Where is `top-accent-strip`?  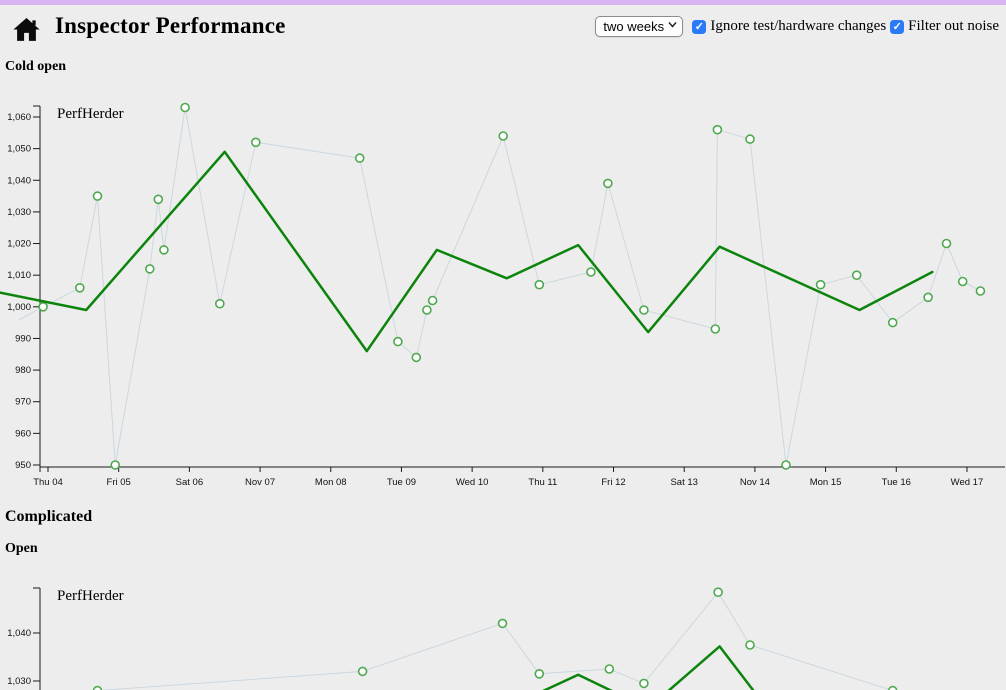
top-accent-strip is located at coordinates (503, 2).